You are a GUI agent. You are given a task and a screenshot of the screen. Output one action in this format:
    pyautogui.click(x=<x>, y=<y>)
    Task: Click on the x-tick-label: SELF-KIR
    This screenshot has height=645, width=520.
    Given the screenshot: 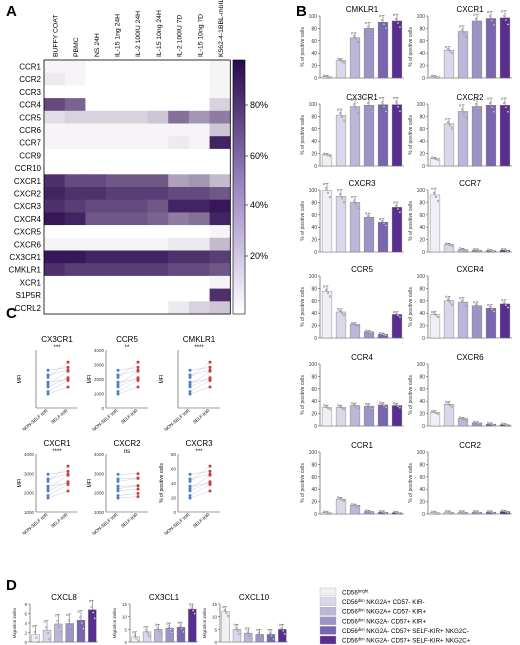 What is the action you would take?
    pyautogui.click(x=59, y=415)
    